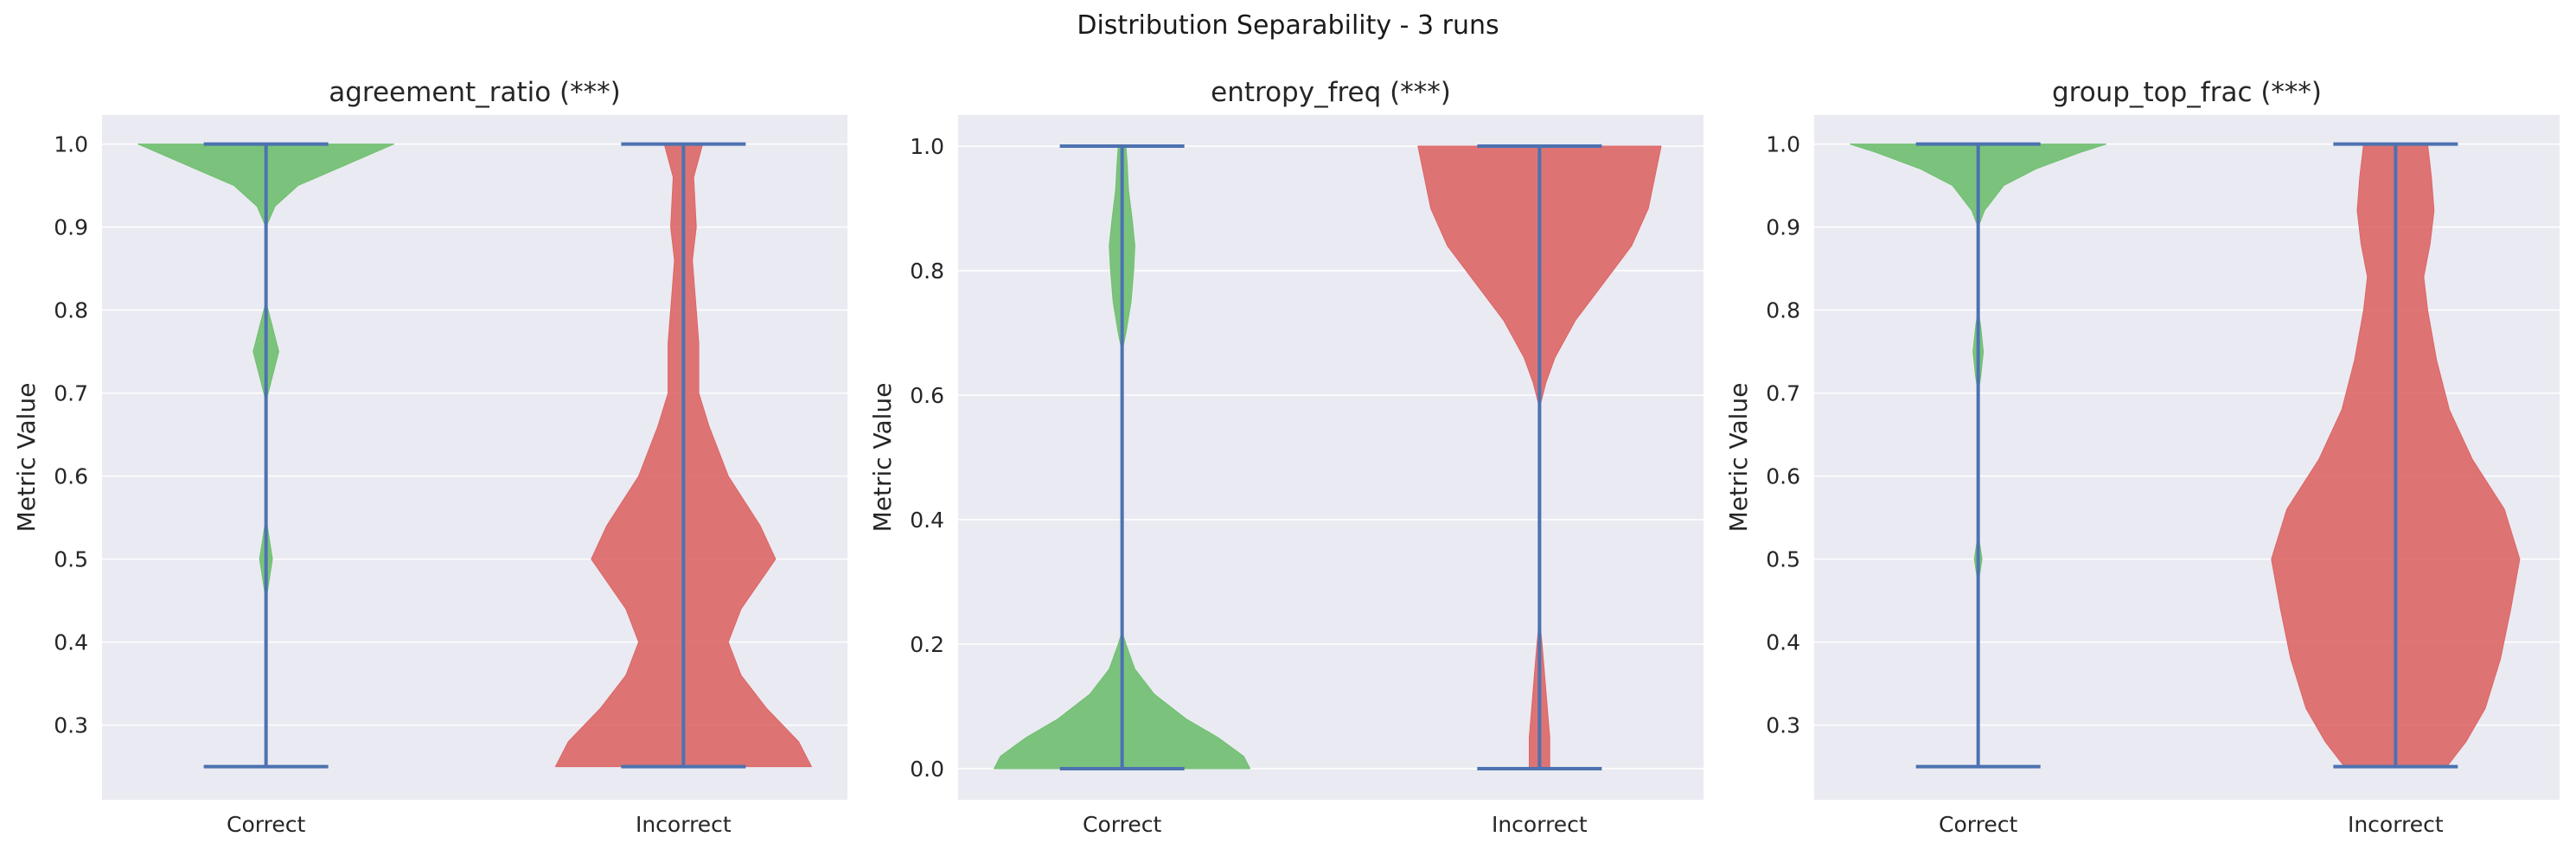 The height and width of the screenshot is (856, 2576). What do you see at coordinates (475, 92) in the screenshot?
I see `chart-title: agreement_ratio (***)` at bounding box center [475, 92].